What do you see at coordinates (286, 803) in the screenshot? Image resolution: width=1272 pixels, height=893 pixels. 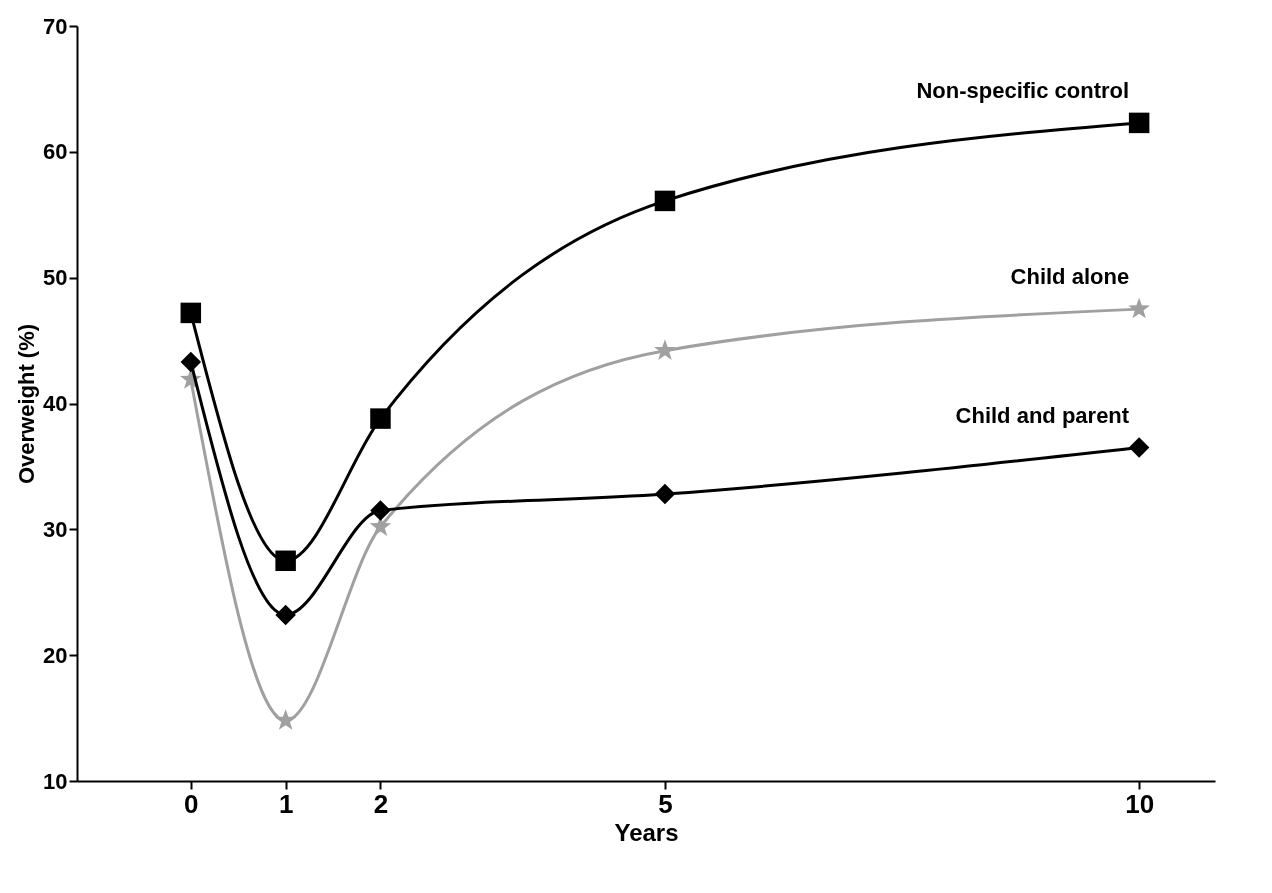 I see `x-tick-label: 1` at bounding box center [286, 803].